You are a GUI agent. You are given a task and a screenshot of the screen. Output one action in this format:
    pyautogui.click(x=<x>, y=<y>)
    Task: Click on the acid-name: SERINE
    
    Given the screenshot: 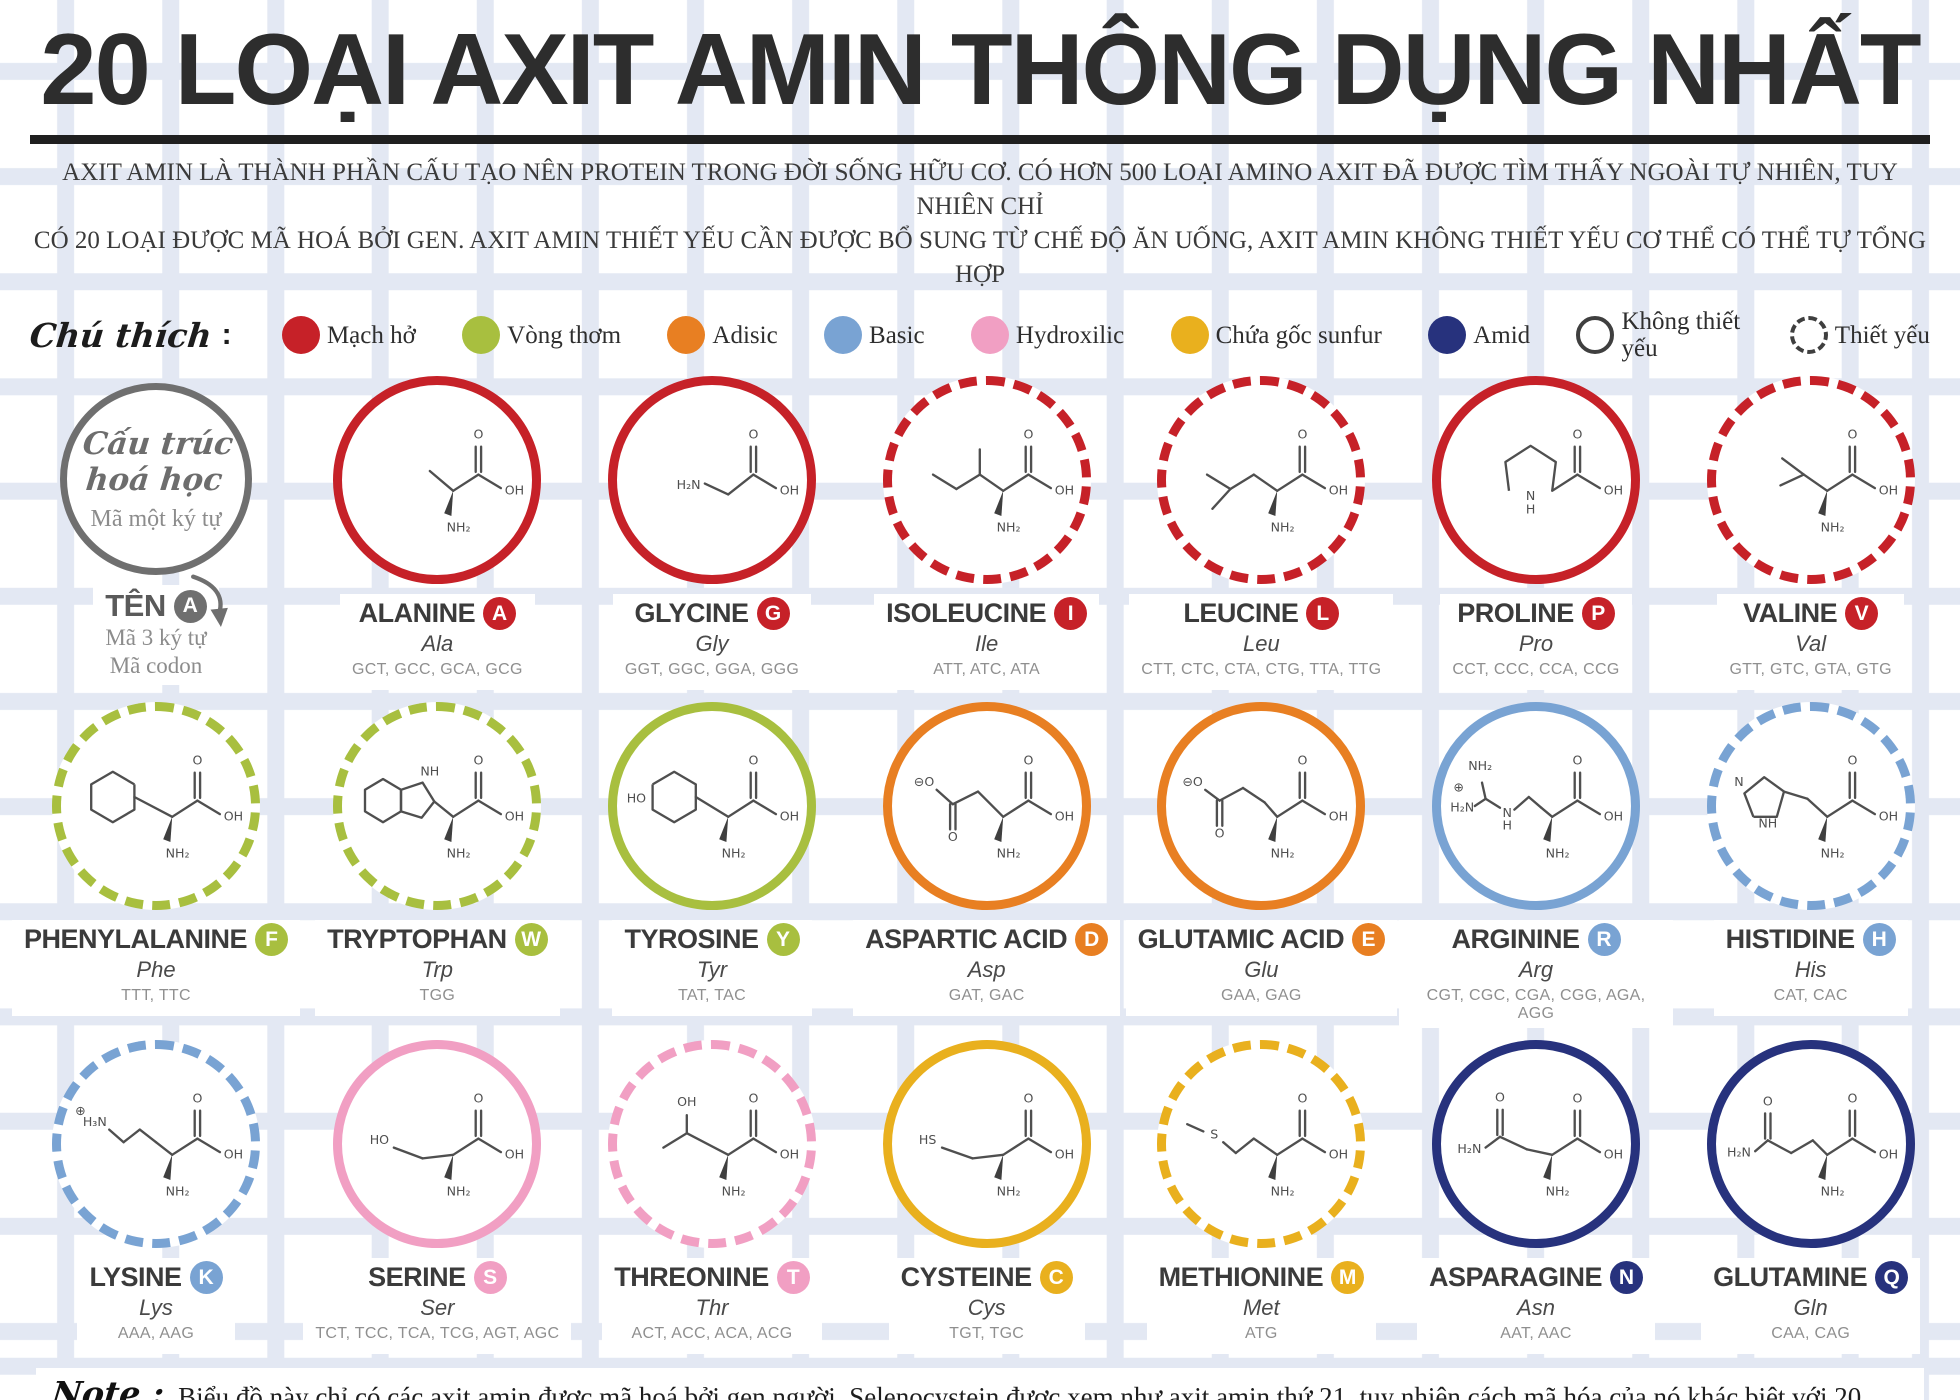 What is the action you would take?
    pyautogui.click(x=417, y=1277)
    